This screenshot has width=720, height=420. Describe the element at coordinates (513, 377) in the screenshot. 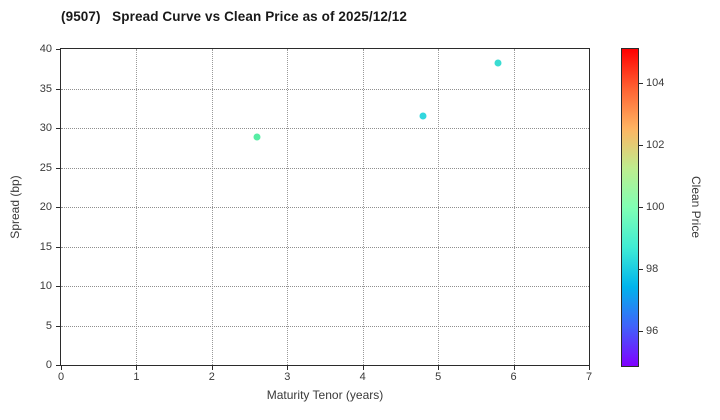

I see `x-tick-label: 6` at that location.